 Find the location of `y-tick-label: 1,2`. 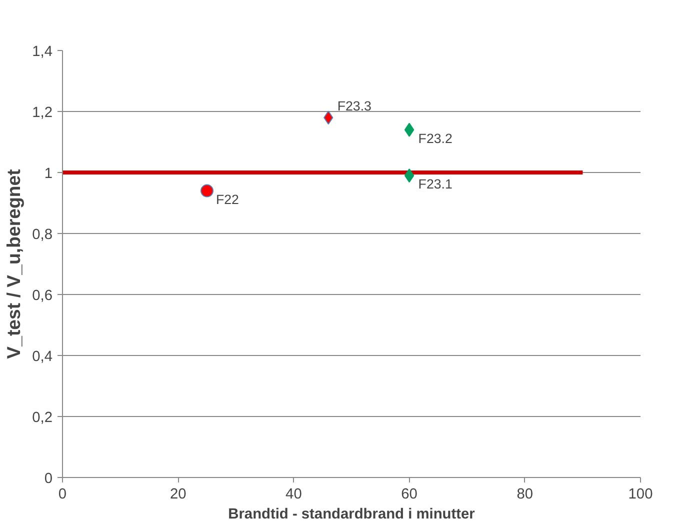

y-tick-label: 1,2 is located at coordinates (42, 113).